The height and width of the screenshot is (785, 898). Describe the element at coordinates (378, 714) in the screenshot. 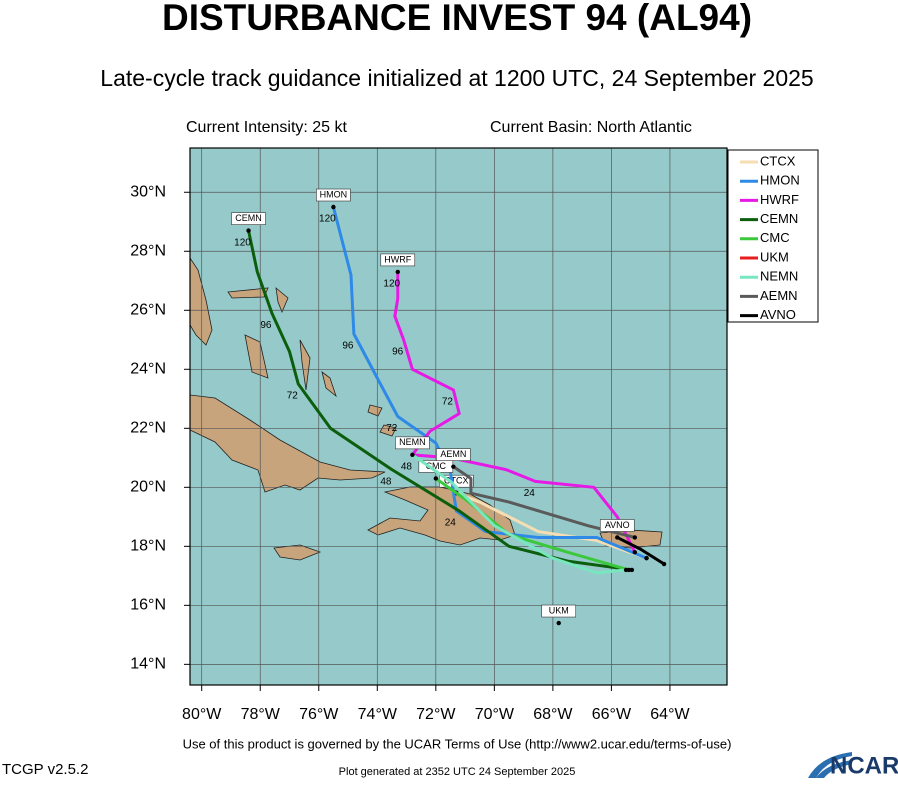

I see `x-tick-label: 74°W` at that location.